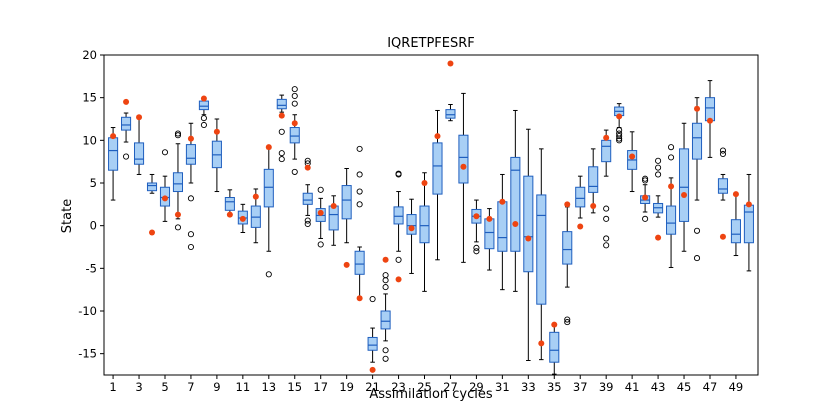 The height and width of the screenshot is (415, 830). I want to click on x-tick-label: 43, so click(658, 387).